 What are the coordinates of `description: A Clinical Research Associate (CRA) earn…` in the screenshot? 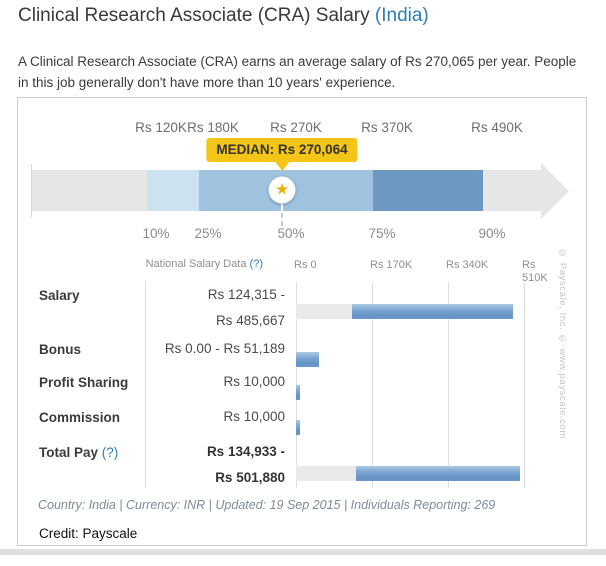 It's located at (297, 72).